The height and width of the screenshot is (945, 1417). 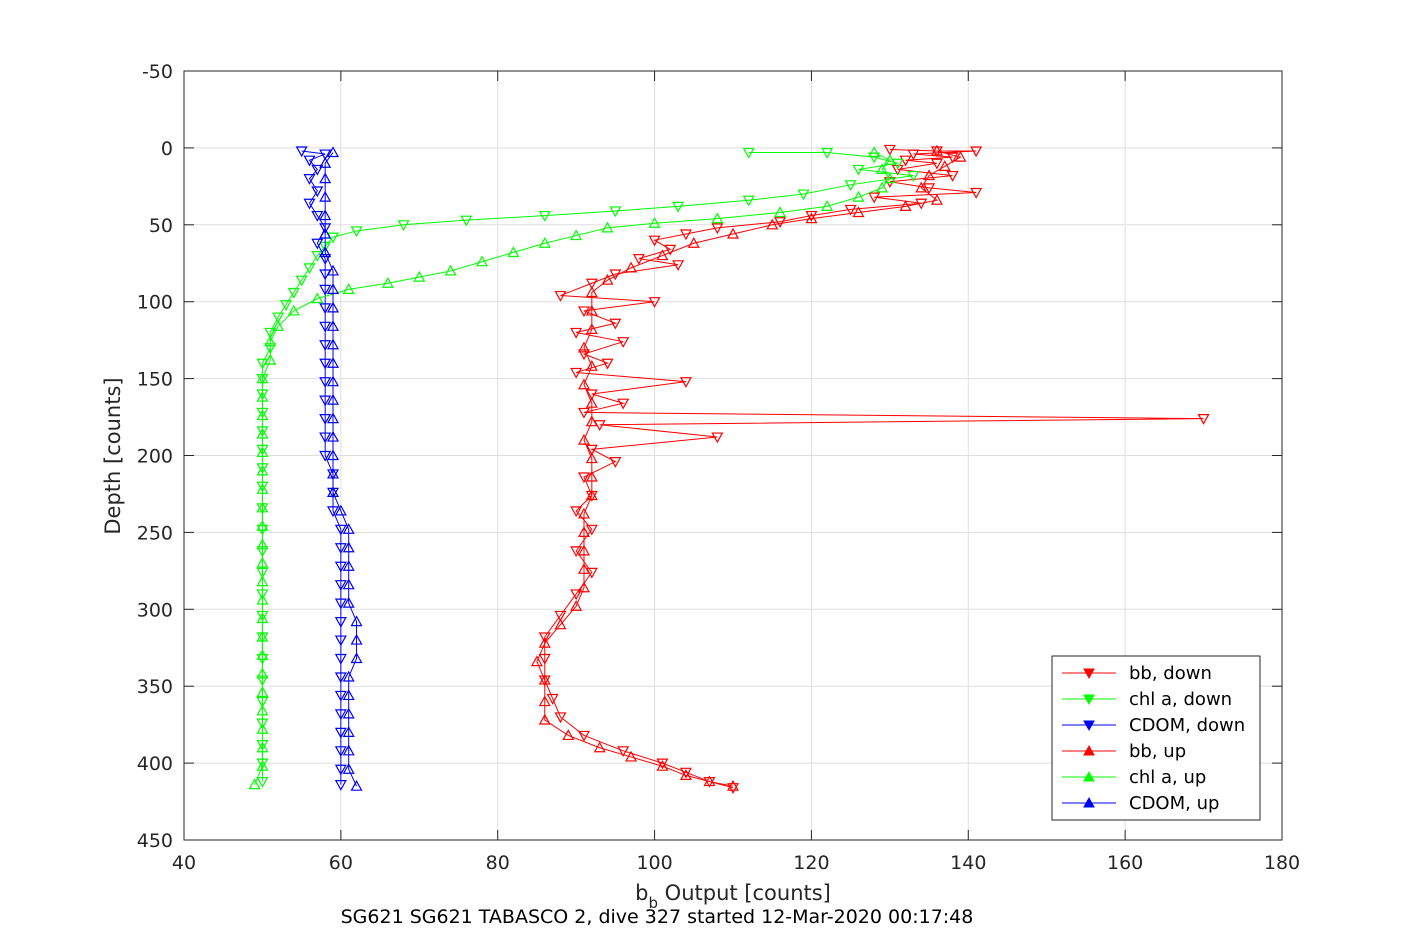 I want to click on x-tick-label: 80, so click(x=498, y=863).